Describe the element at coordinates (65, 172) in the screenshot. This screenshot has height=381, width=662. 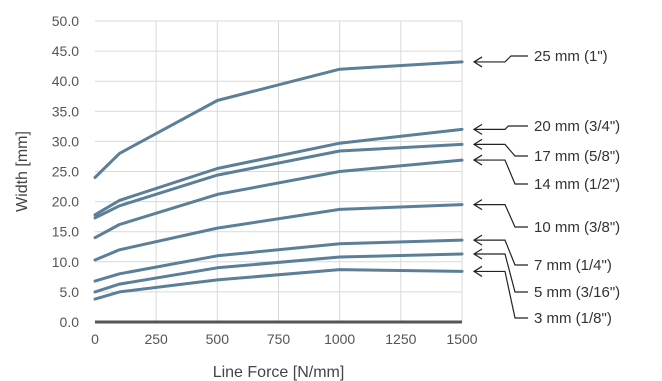
I see `y-tick-label: 25.0` at that location.